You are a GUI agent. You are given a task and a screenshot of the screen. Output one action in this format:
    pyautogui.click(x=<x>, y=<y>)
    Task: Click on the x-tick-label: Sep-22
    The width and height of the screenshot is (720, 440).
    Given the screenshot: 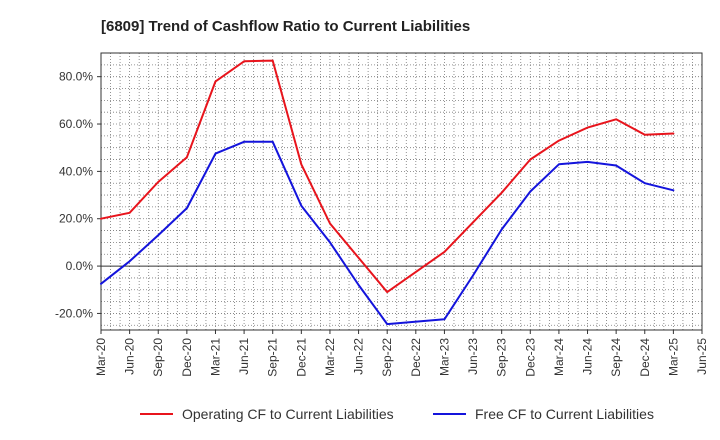 What is the action you would take?
    pyautogui.click(x=387, y=357)
    